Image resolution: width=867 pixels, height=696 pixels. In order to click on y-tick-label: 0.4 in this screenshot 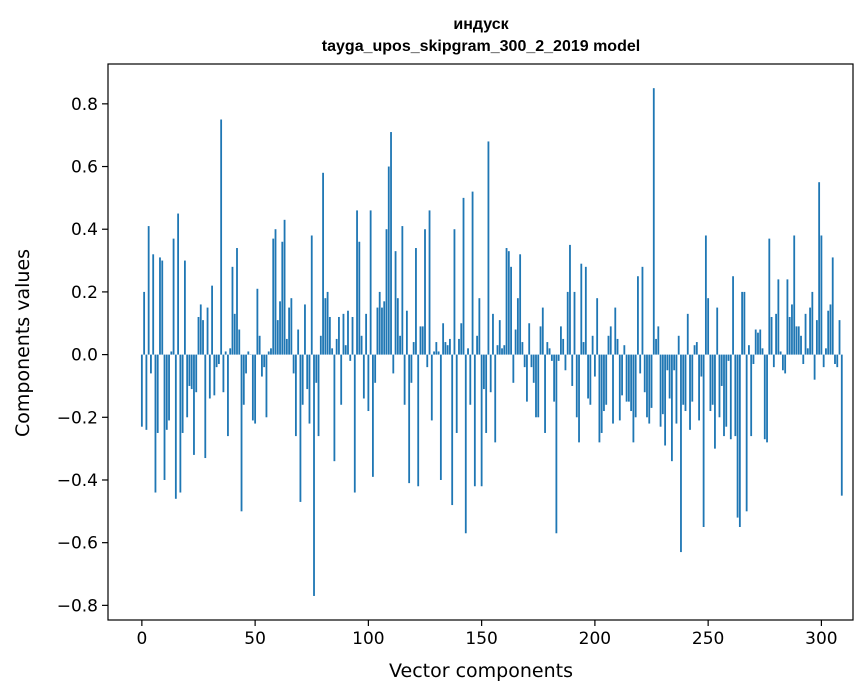, I will do `click(84, 230)`.